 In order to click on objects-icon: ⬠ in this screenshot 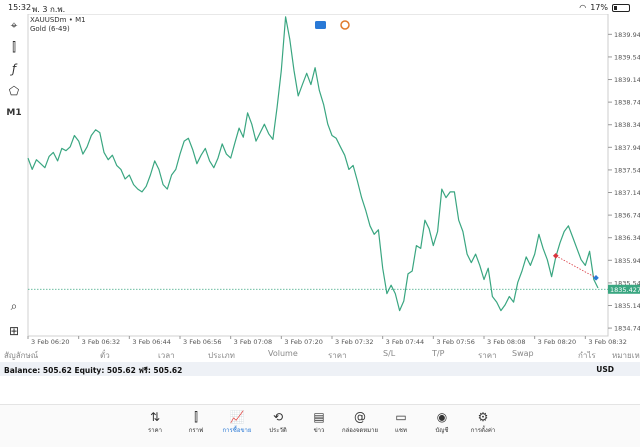, I will do `click(14, 91)`.